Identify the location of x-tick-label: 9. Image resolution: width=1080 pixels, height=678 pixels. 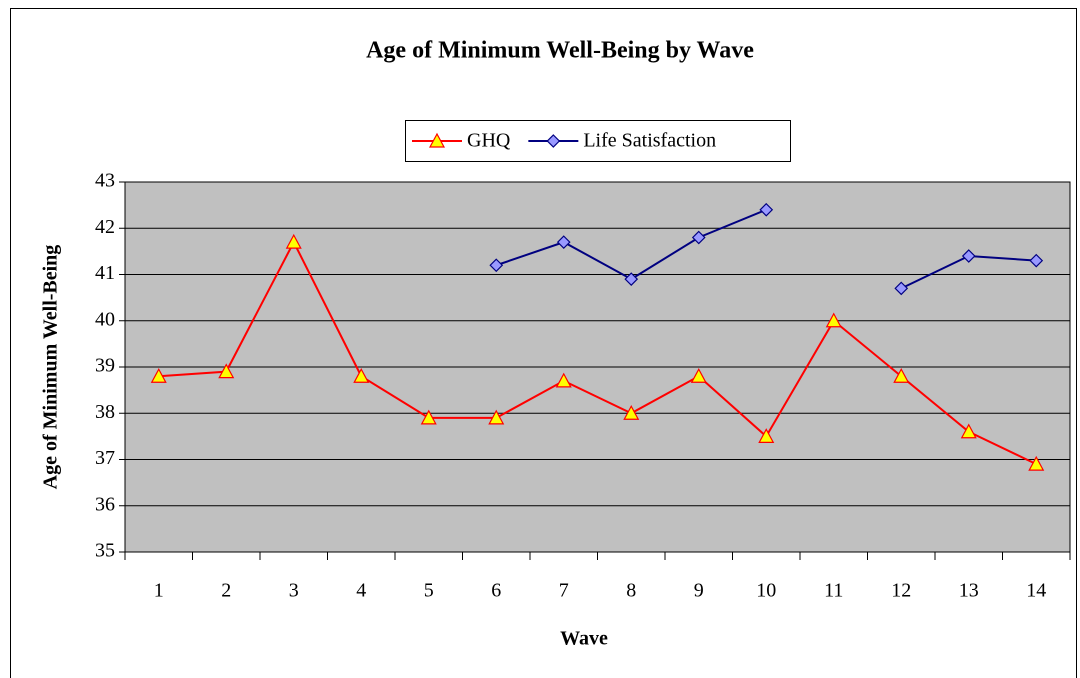
(699, 591).